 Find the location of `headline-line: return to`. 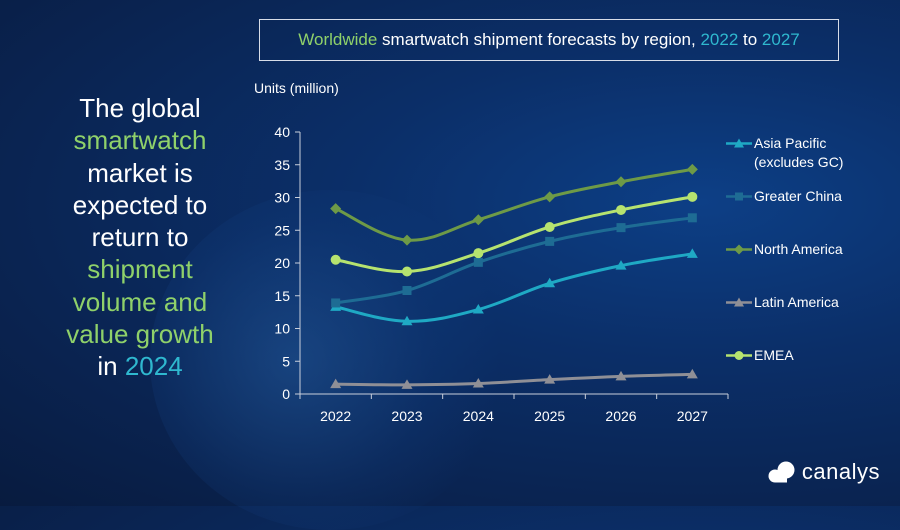

headline-line: return to is located at coordinates (140, 237).